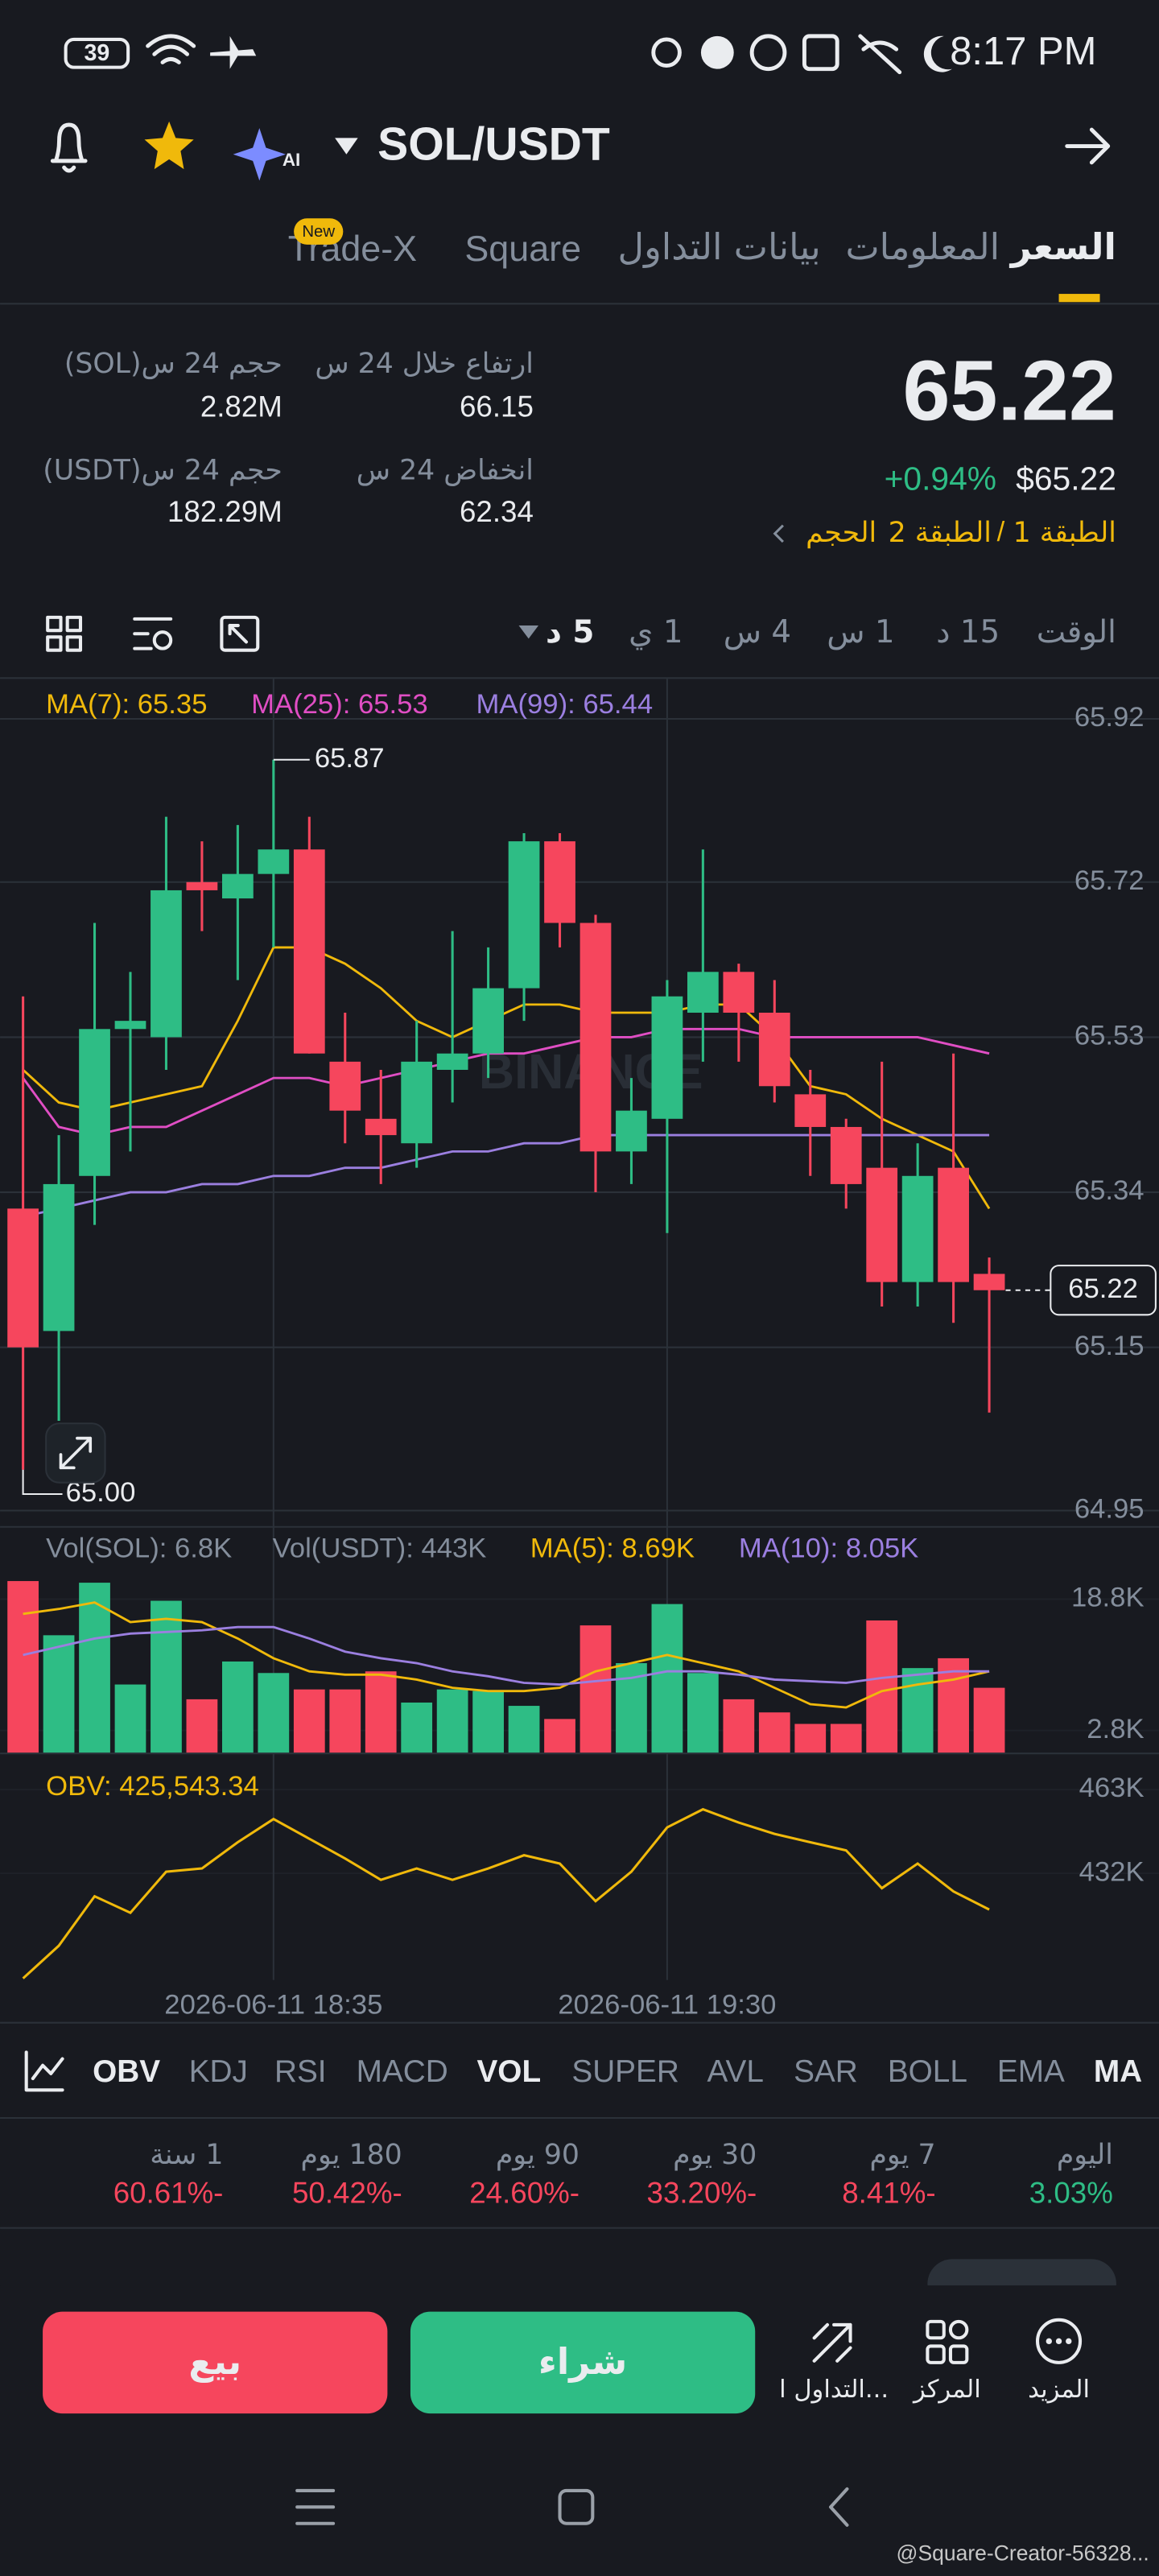 Image resolution: width=1159 pixels, height=2576 pixels. I want to click on tab: بيانات التداول, so click(719, 247).